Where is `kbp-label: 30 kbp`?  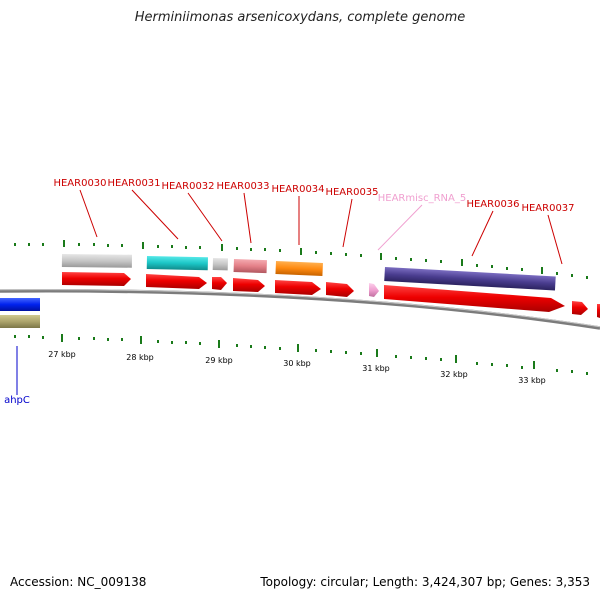 kbp-label: 30 kbp is located at coordinates (297, 363).